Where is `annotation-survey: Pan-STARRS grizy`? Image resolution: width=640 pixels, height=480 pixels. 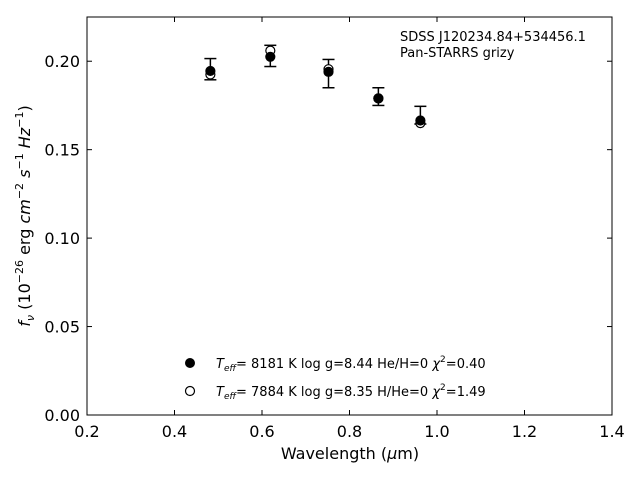 annotation-survey: Pan-STARRS grizy is located at coordinates (457, 53).